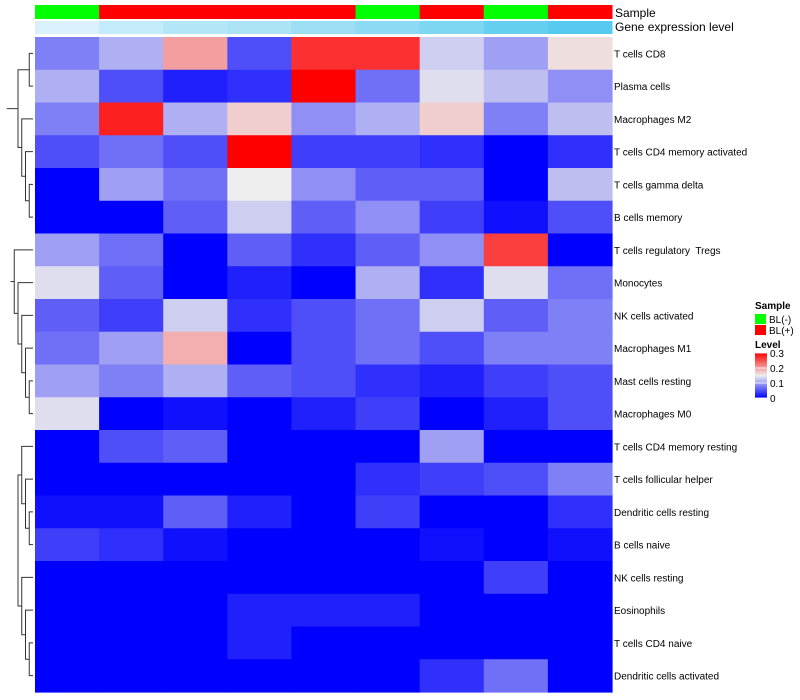 Image resolution: width=800 pixels, height=700 pixels. I want to click on row-label: T cells follicular helper, so click(663, 480).